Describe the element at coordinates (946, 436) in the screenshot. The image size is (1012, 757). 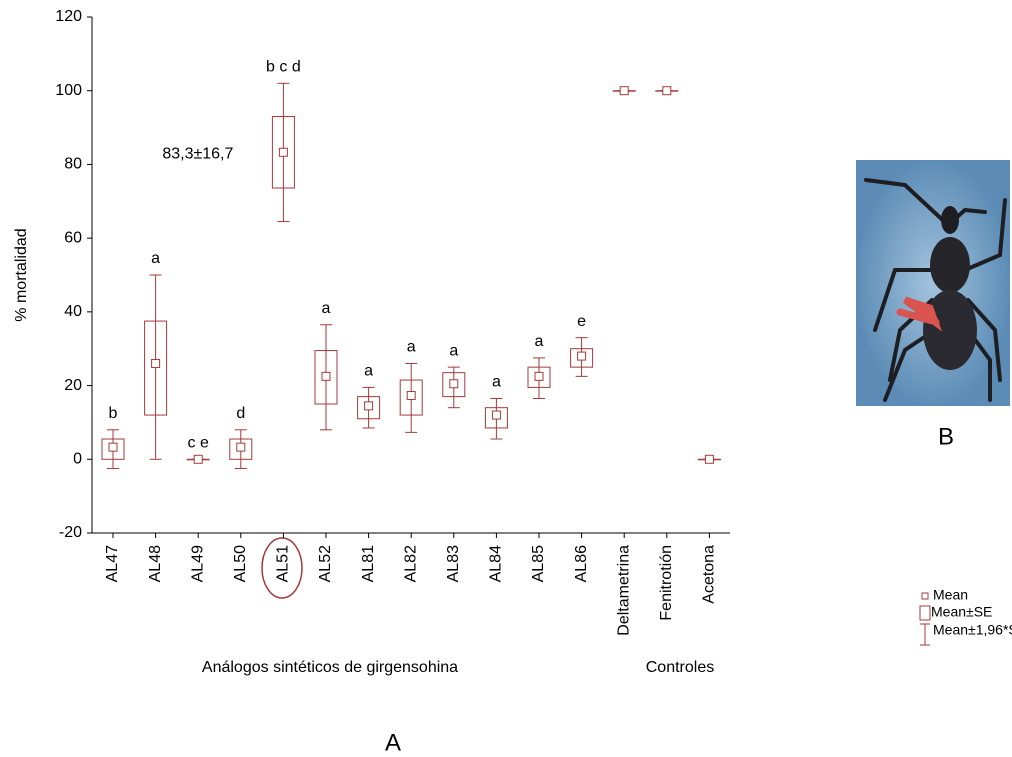
I see `panel-label: B` at that location.